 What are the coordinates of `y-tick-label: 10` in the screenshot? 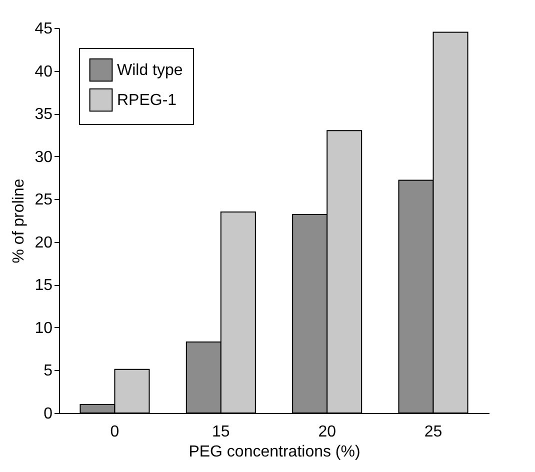 It's located at (43, 328).